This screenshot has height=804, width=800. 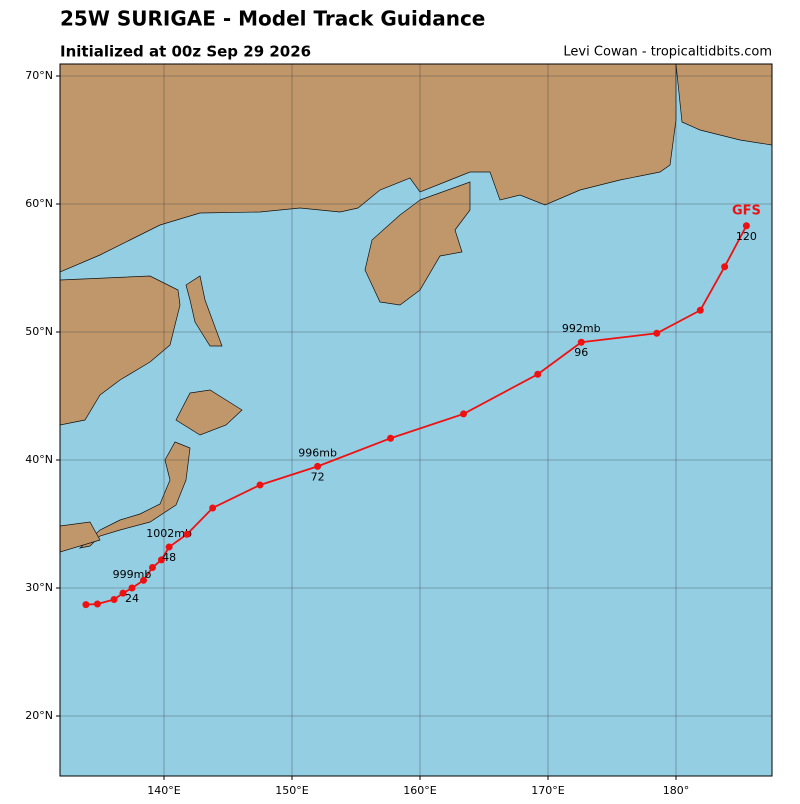 I want to click on pressure-label: 1002mb, so click(x=169, y=533).